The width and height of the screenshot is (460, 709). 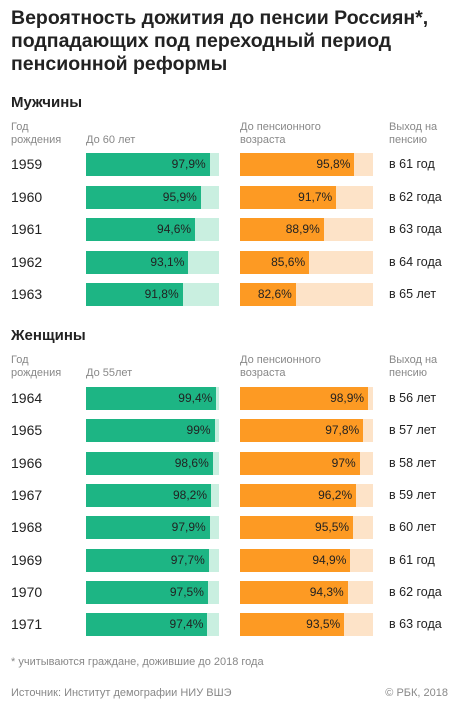 I want to click on data-label: 94,6%, so click(x=174, y=229).